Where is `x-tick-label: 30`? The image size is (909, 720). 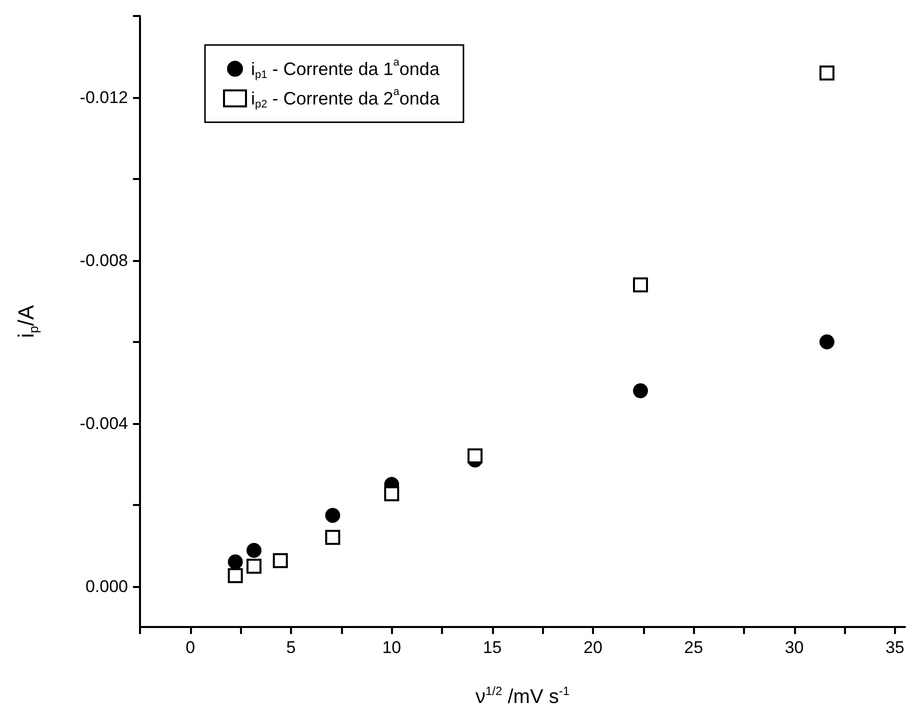 x-tick-label: 30 is located at coordinates (794, 647).